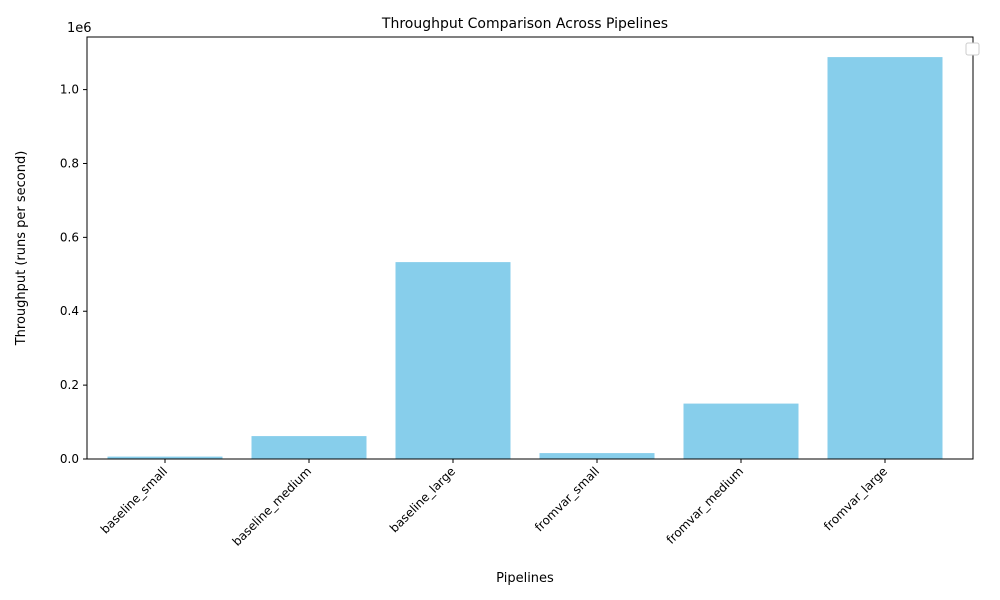  What do you see at coordinates (855, 498) in the screenshot?
I see `x-tick-label: fromvar_large` at bounding box center [855, 498].